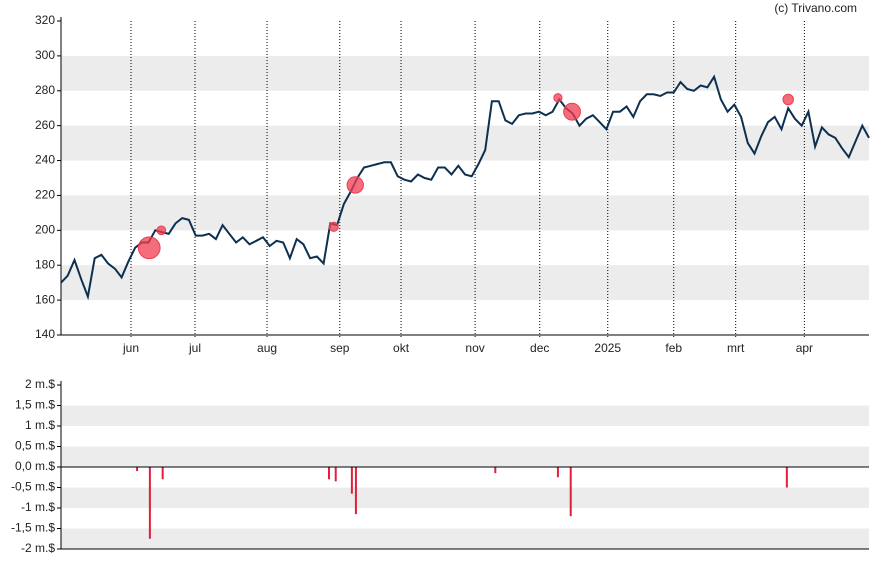 This screenshot has height=565, width=888. Describe the element at coordinates (45, 55) in the screenshot. I see `y-tick-label: 300` at that location.